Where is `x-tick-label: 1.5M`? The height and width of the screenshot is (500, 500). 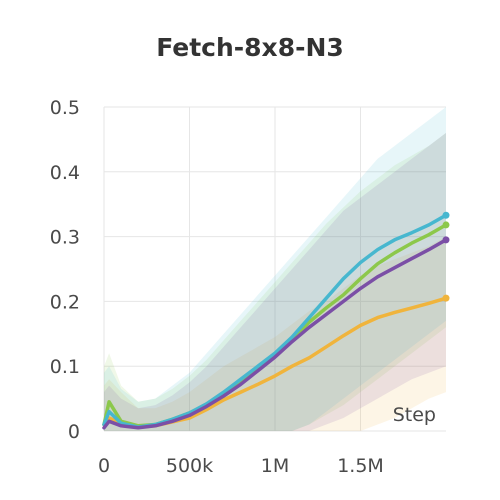 x-tick-label: 1.5M is located at coordinates (360, 466).